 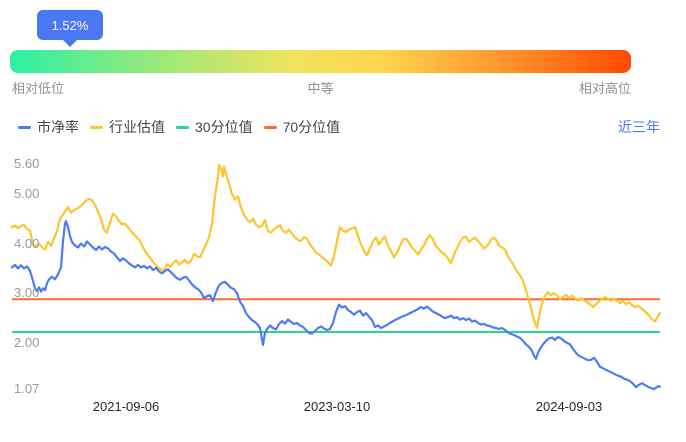 I want to click on legend-item-label: 70分位值, so click(x=311, y=127).